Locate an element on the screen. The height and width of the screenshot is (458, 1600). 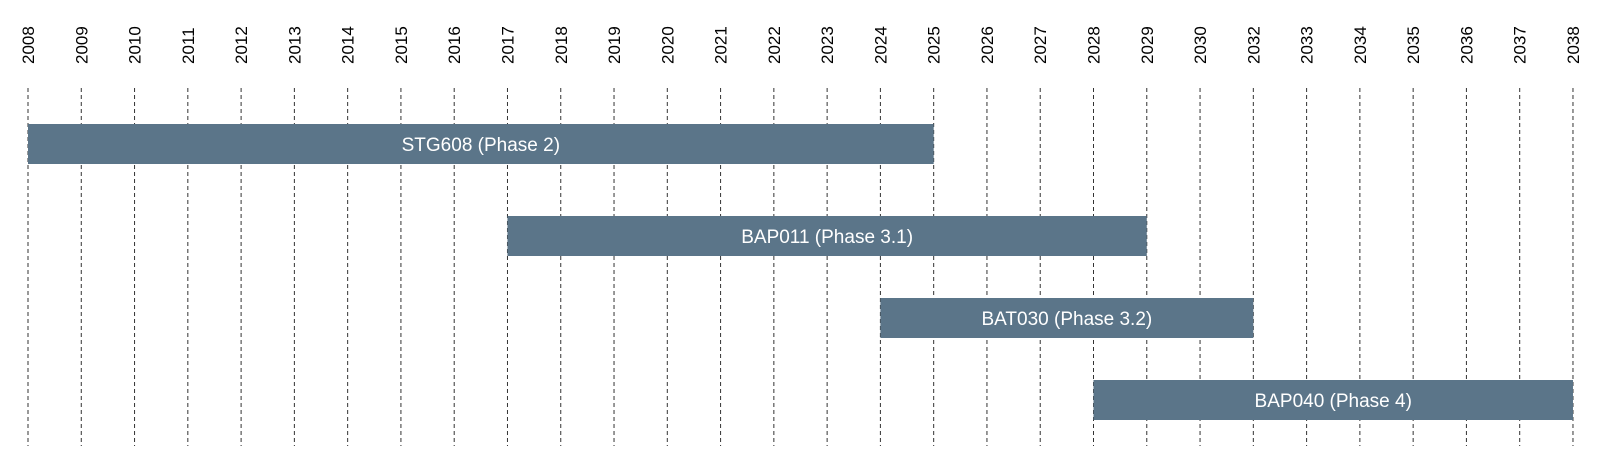
phase-bar-group: BAT030 (Phase 3.2) is located at coordinates (1067, 318).